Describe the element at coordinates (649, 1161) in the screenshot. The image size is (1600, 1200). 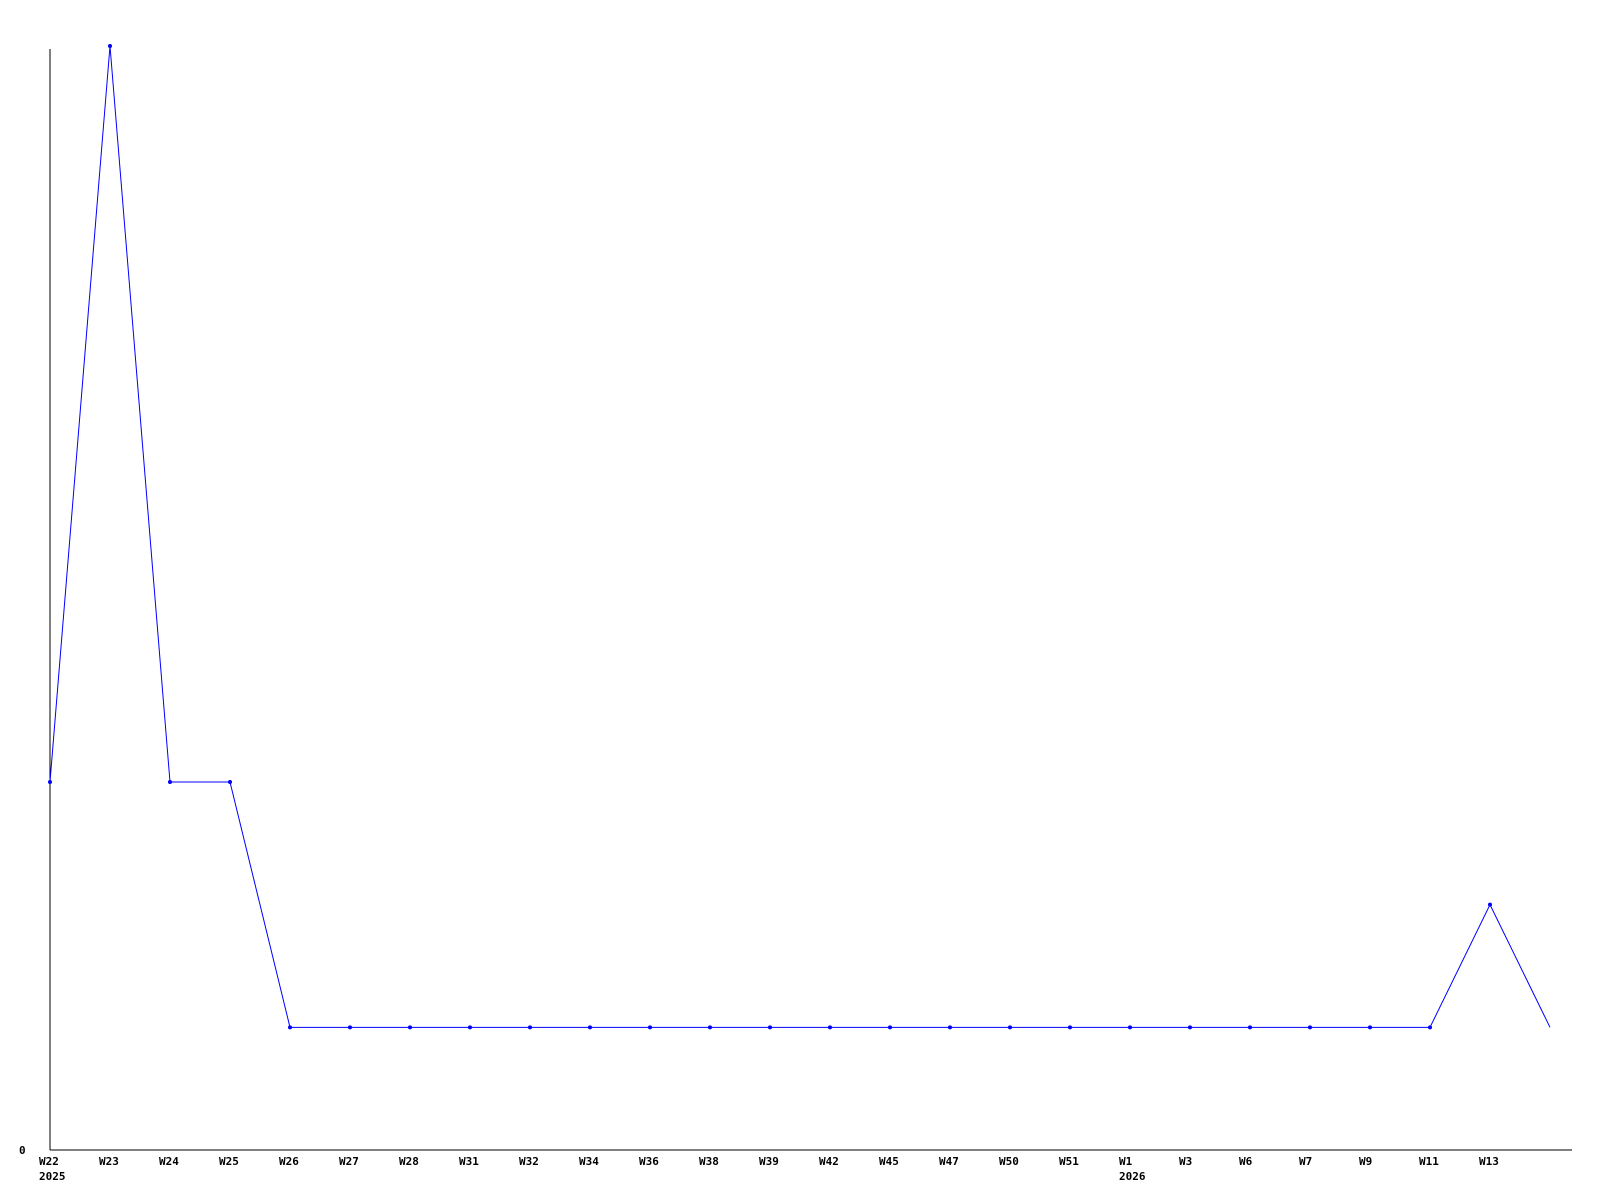
I see `x-tick-label: W36` at that location.